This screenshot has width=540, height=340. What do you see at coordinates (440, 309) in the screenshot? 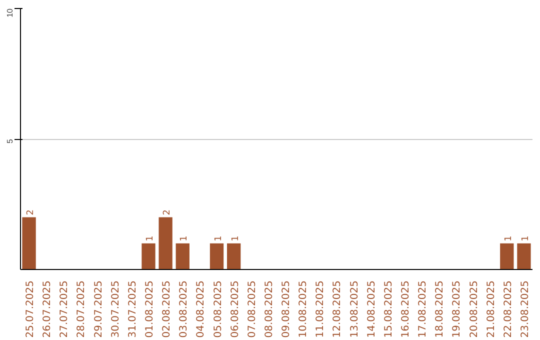
I see `x-tick-label: 18.08.2025` at bounding box center [440, 309].